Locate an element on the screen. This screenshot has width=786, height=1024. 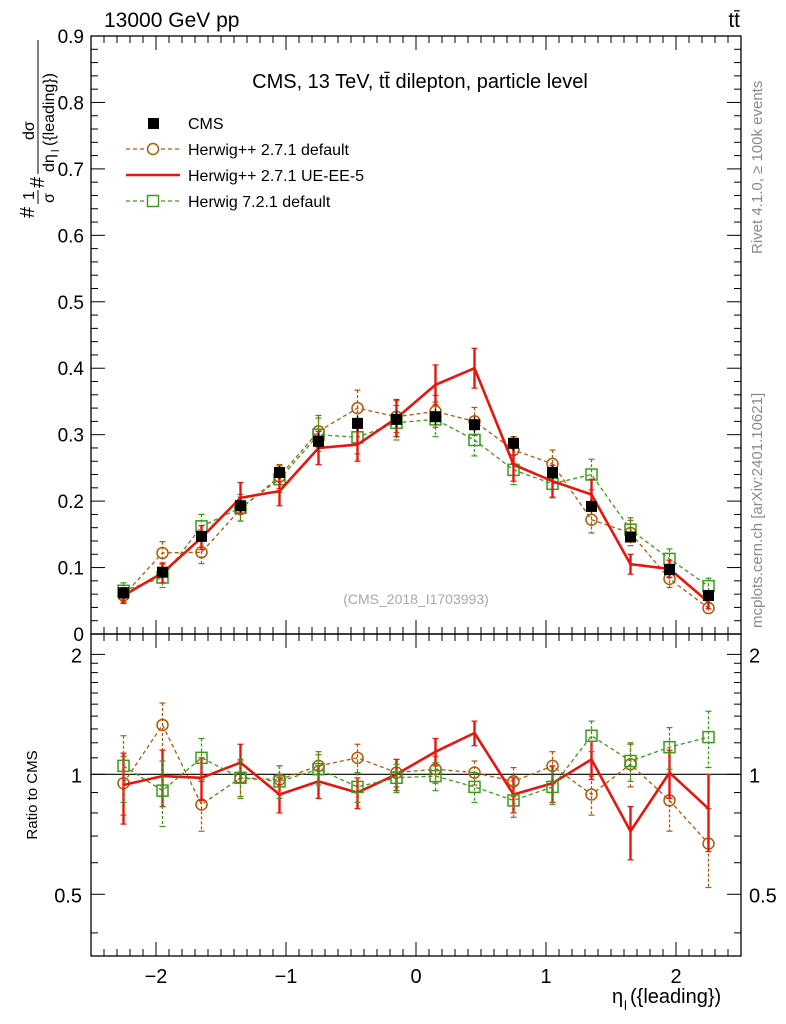
y-label-one: 1 is located at coordinates (29, 195).